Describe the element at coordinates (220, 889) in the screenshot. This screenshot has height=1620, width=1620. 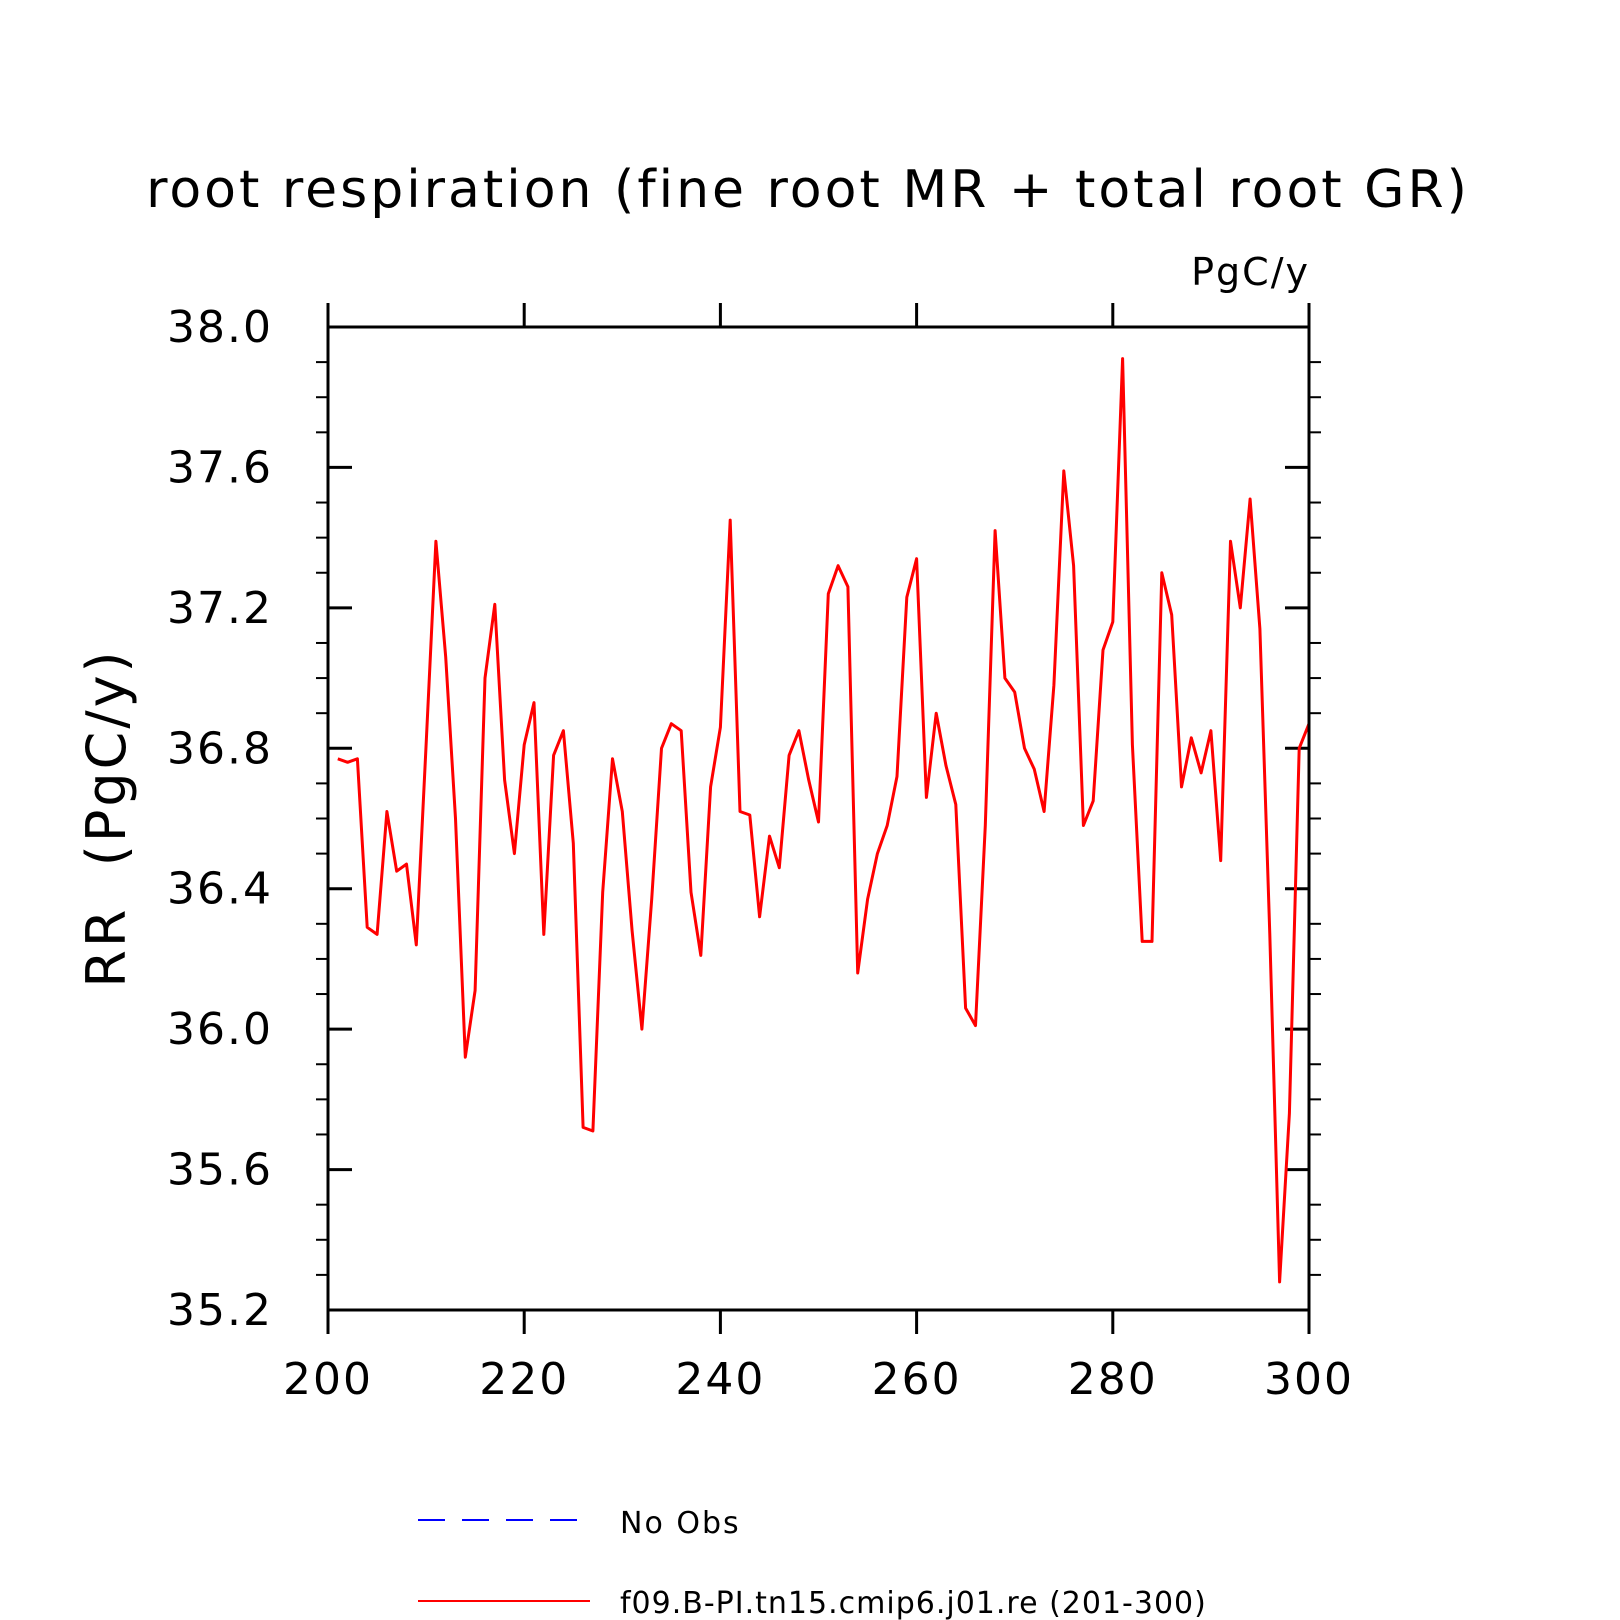
I see `y-tick-label: 36.4` at that location.